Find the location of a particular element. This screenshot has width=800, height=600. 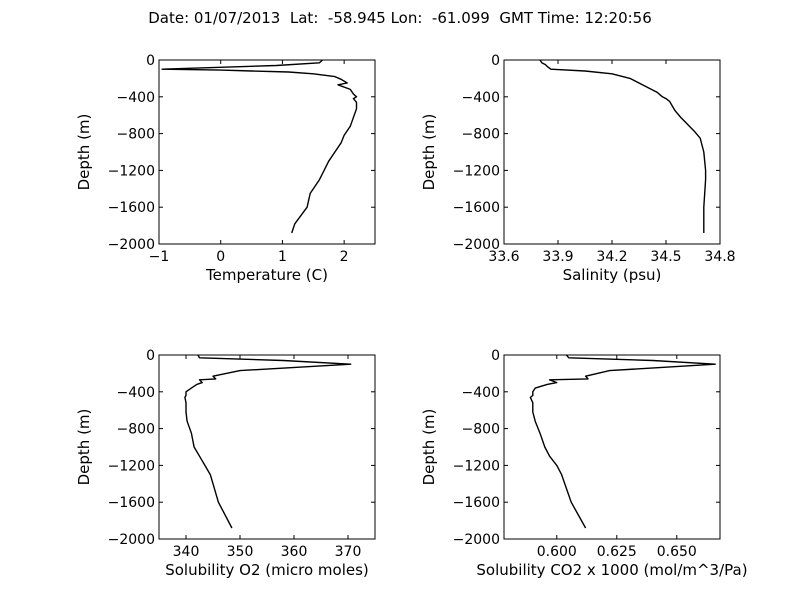

o2-profile-line is located at coordinates (268, 441).